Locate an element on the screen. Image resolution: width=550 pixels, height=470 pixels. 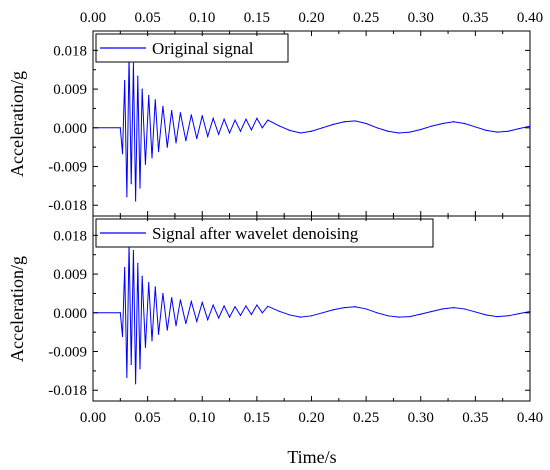
x-tick-label-top: 0.40 is located at coordinates (530, 18).